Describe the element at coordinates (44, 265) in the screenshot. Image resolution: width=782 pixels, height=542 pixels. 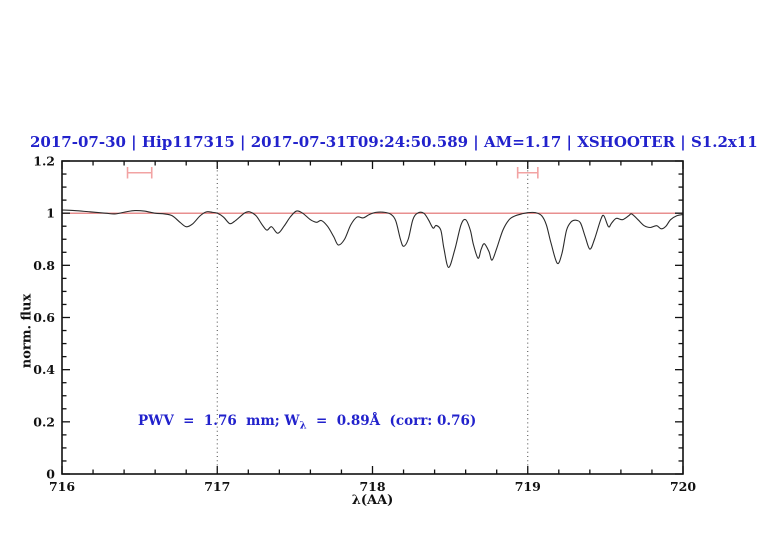
I see `svg-text: 0.8` at that location.